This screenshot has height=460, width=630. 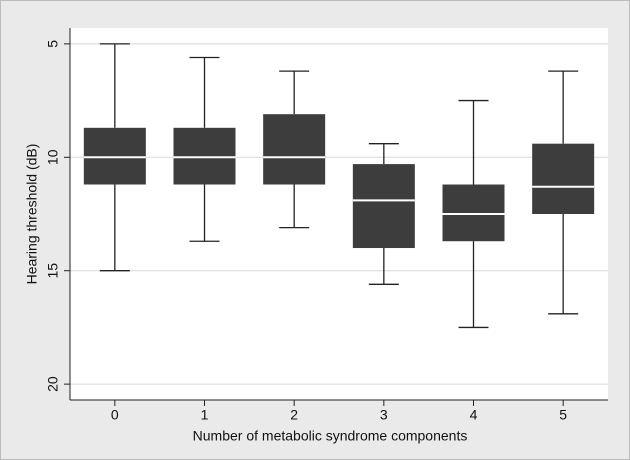 What do you see at coordinates (563, 415) in the screenshot?
I see `x-tick-label: 5` at bounding box center [563, 415].